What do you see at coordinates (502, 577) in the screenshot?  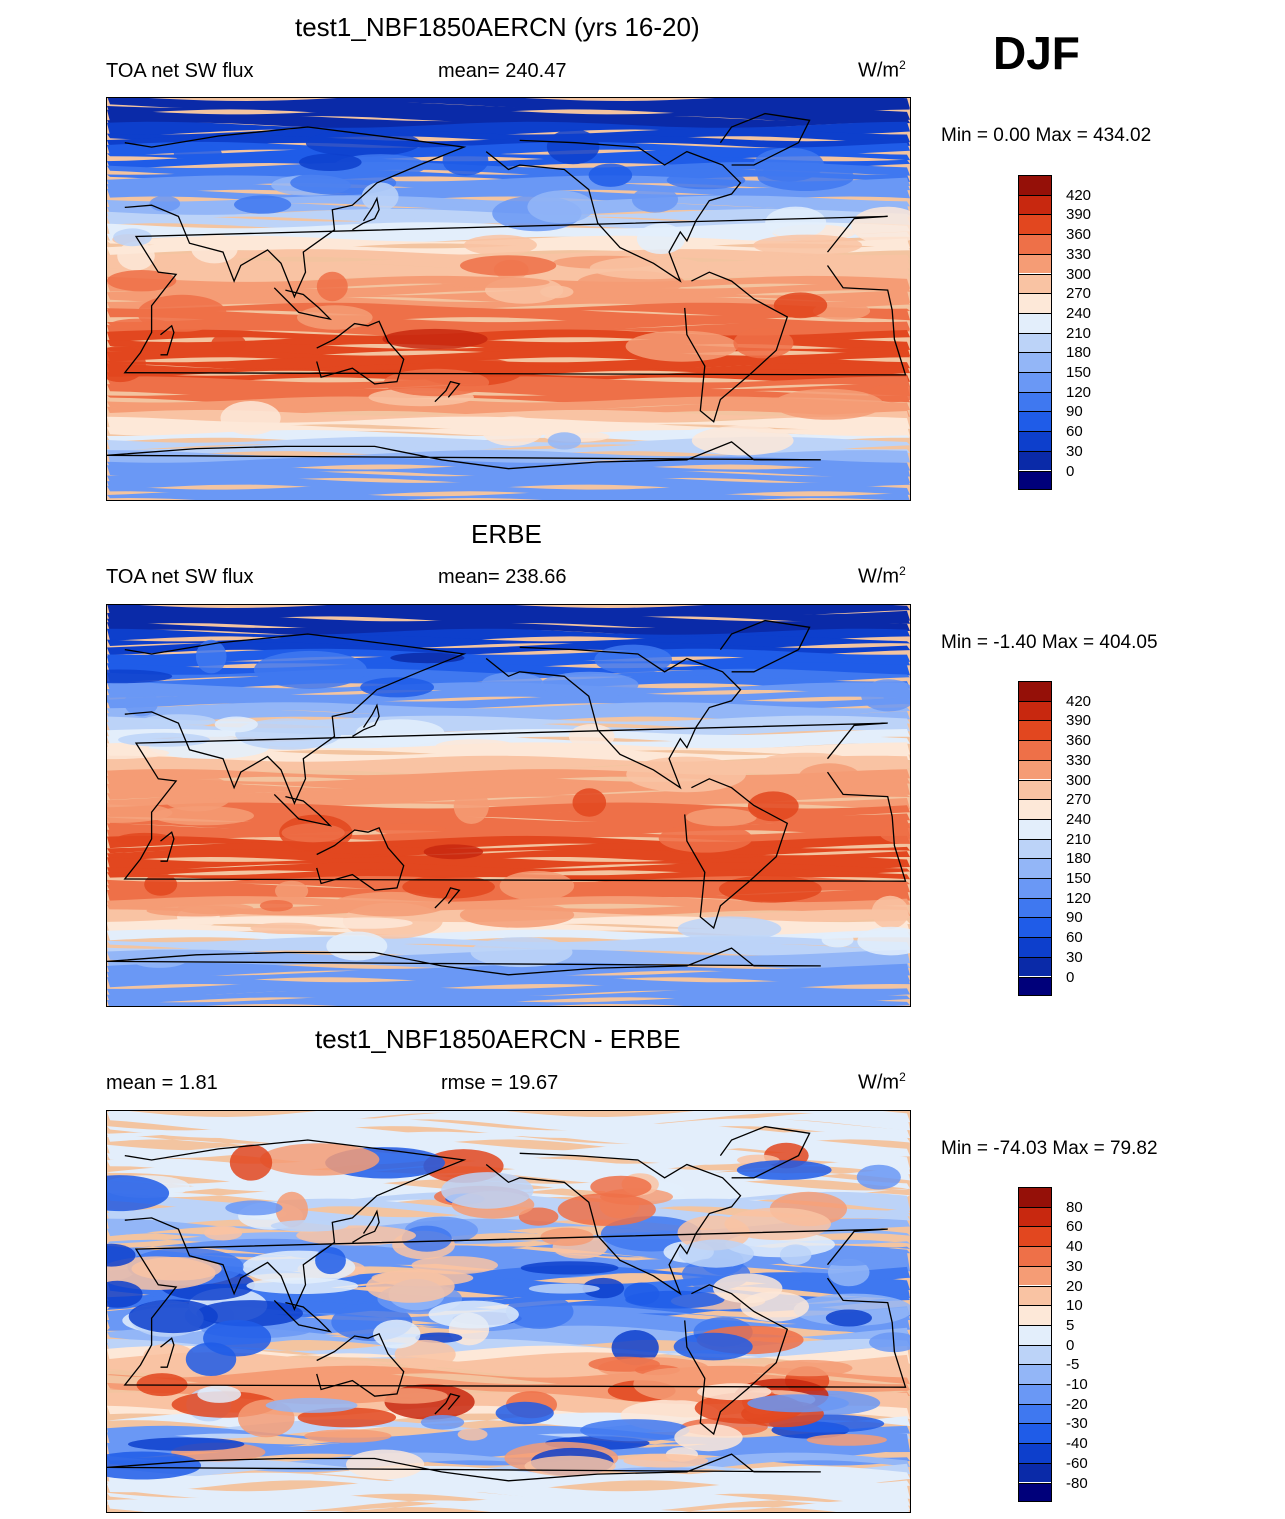 I see `panel2-mean-label: mean= 238.66` at bounding box center [502, 577].